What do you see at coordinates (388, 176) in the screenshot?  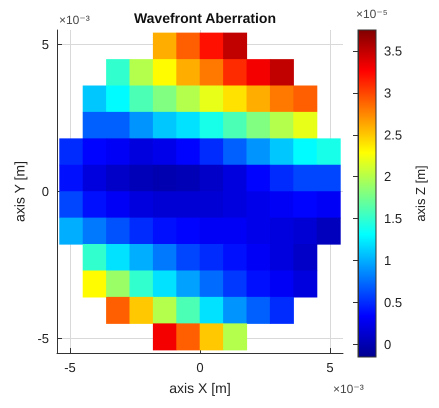 I see `color-bar-label: 2` at bounding box center [388, 176].